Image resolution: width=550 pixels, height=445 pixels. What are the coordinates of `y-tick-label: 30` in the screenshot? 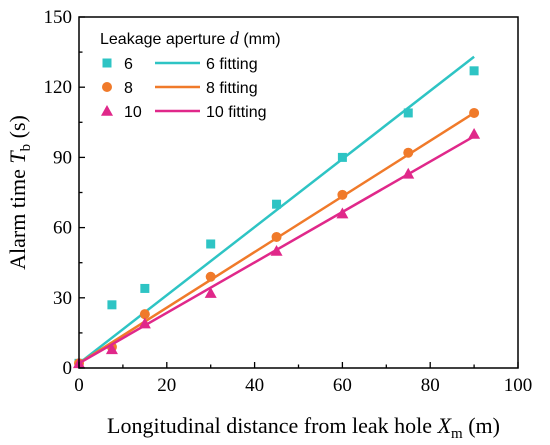 It's located at (62, 298).